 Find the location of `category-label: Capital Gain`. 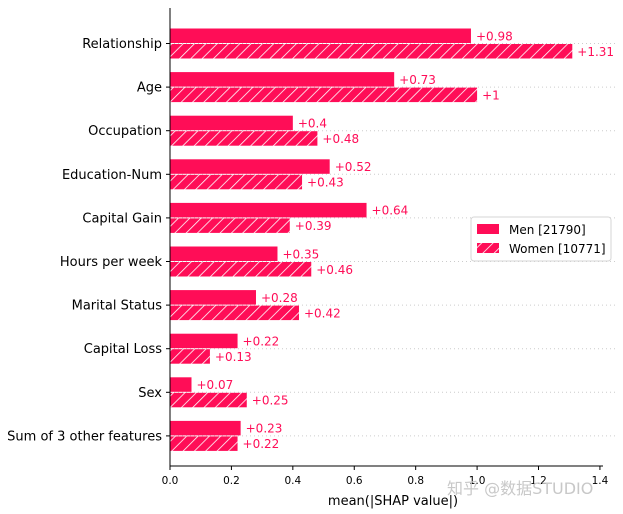

category-label: Capital Gain is located at coordinates (122, 218).